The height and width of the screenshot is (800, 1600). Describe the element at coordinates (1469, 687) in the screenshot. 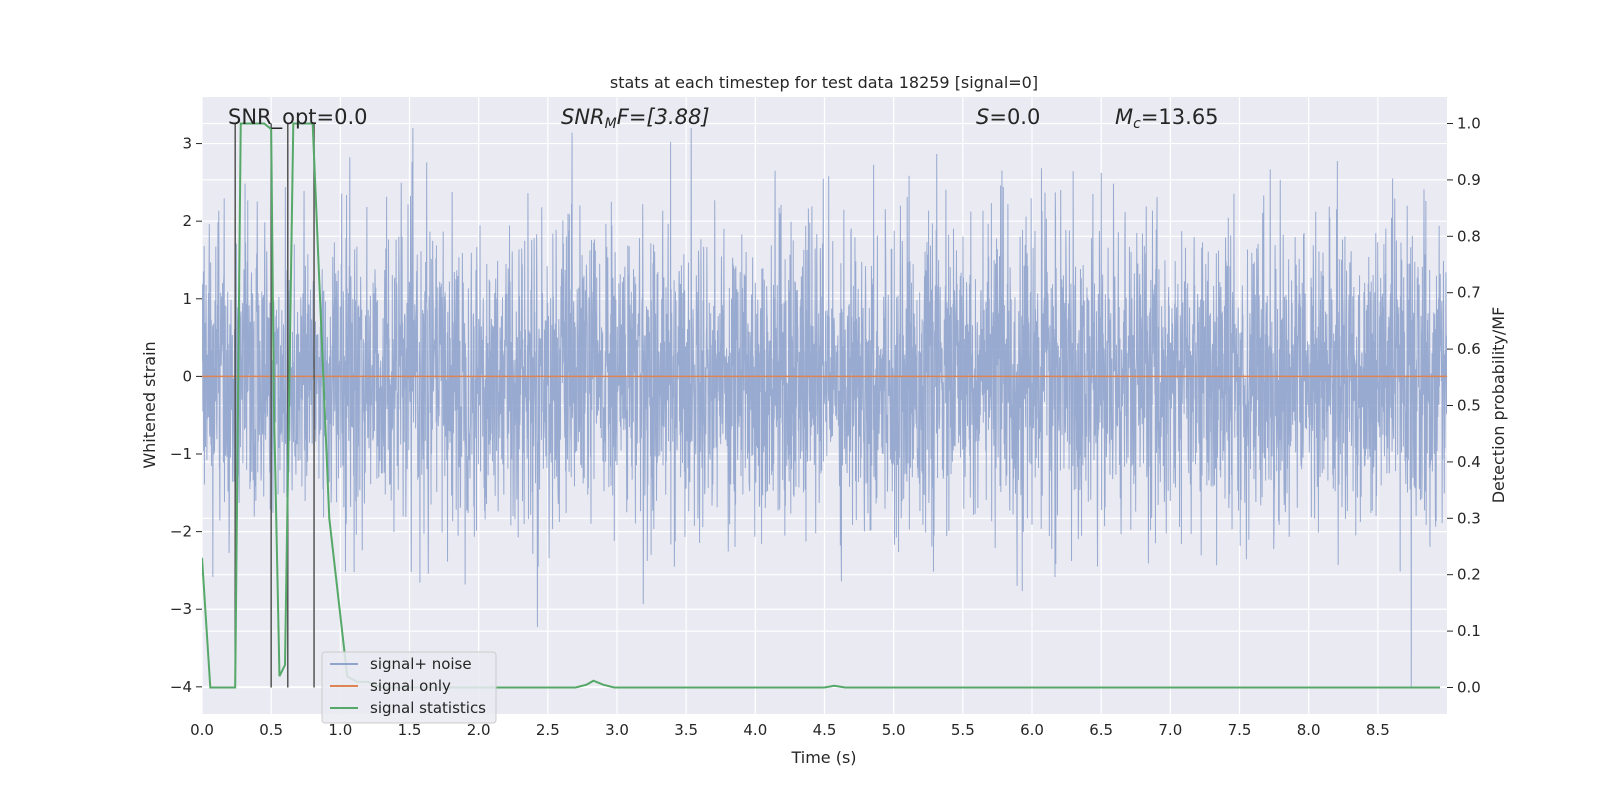

I see `y-right-tick-label-10: 0.0` at that location.